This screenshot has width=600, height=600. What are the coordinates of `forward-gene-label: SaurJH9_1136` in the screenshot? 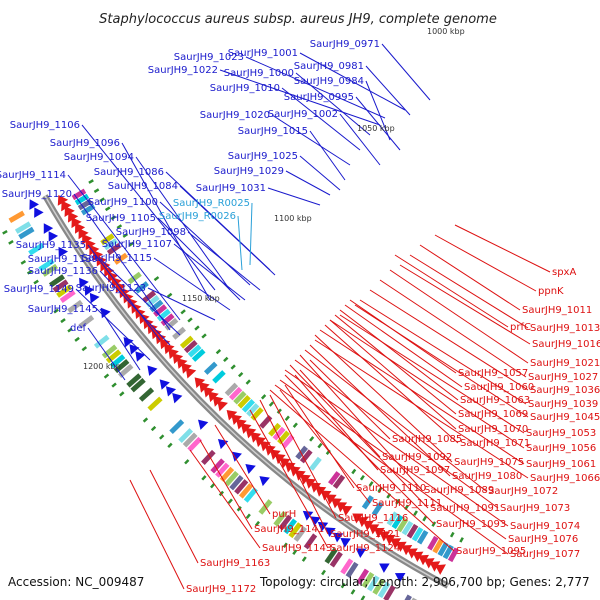 It's located at (63, 271).